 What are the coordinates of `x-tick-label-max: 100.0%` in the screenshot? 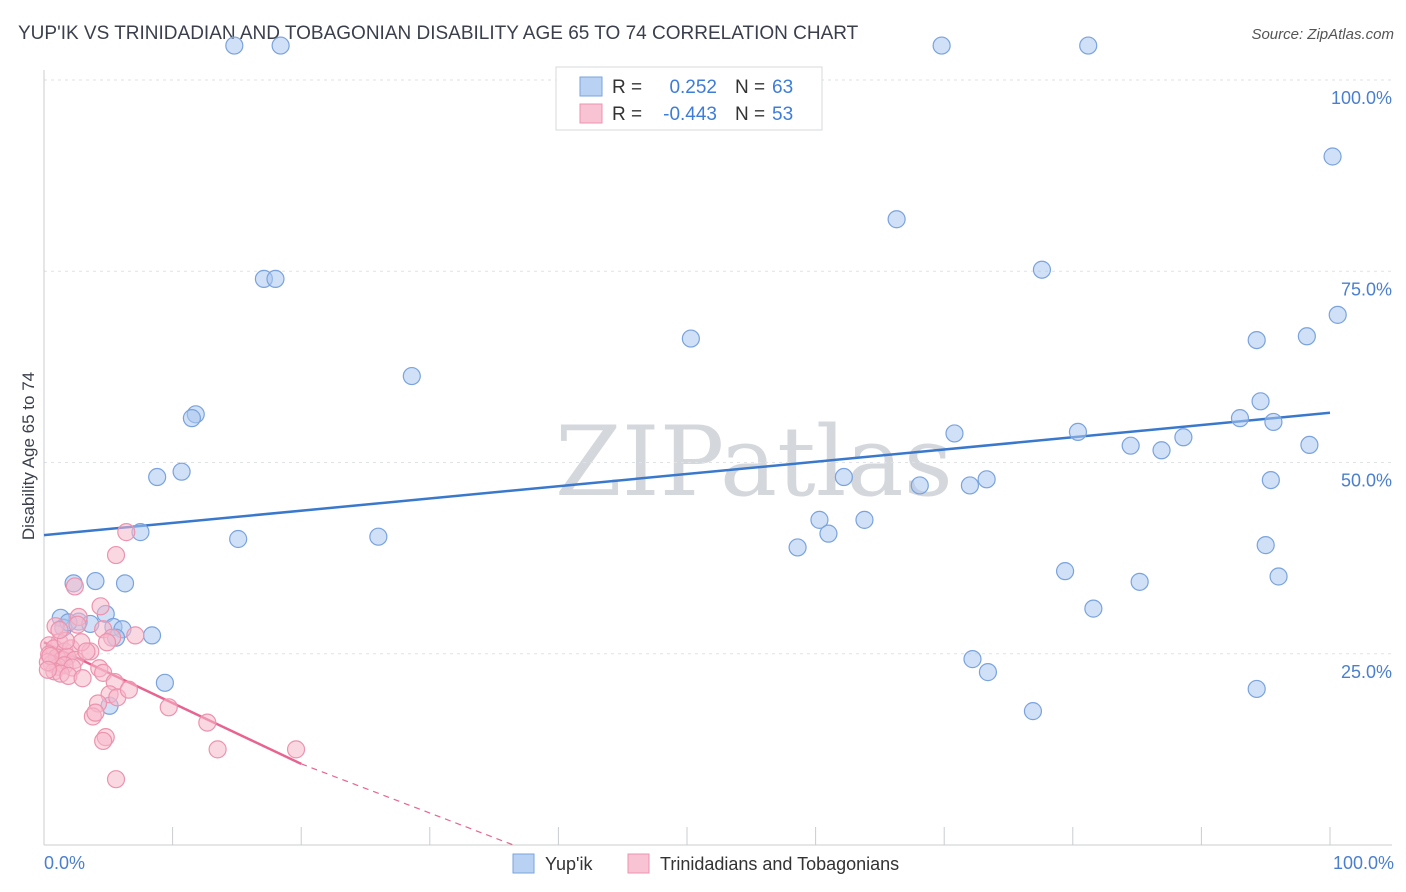 It's located at (1363, 863).